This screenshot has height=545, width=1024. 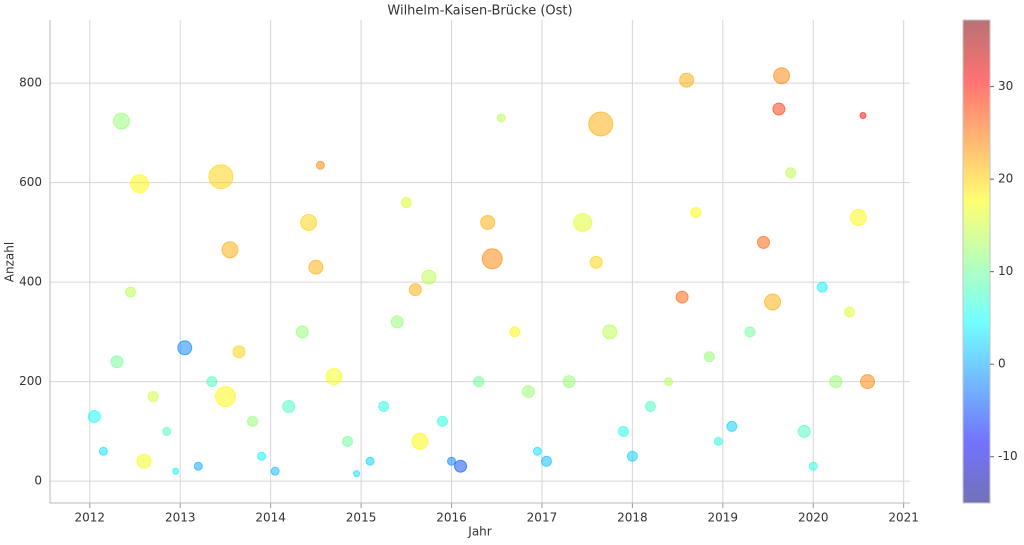 I want to click on colorbar-tick-label: 20, so click(x=1005, y=179).